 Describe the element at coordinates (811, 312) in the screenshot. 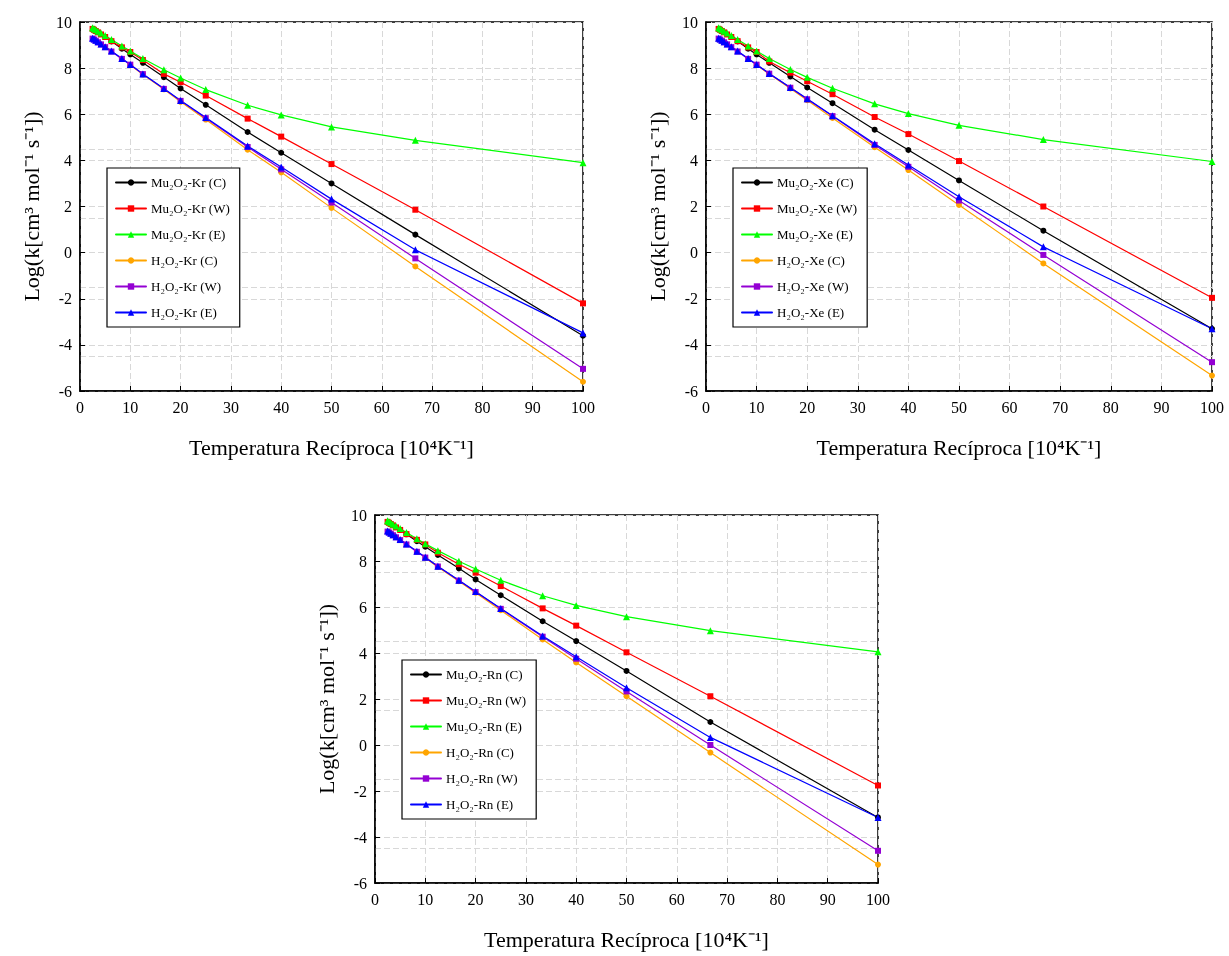

I see `legend-label: H₂O₂-Xe (E)` at that location.